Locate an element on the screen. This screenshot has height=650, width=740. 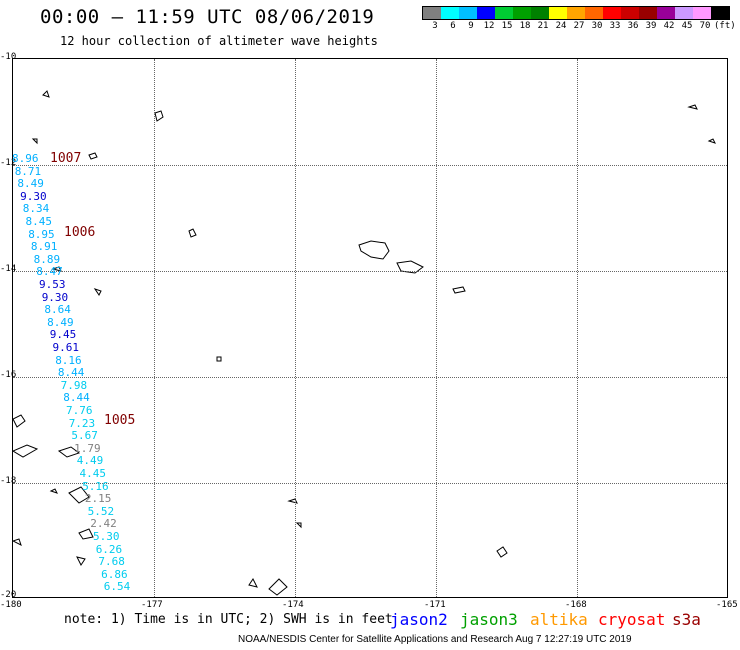
wave-height-value: 5.16 is located at coordinates (95, 486).